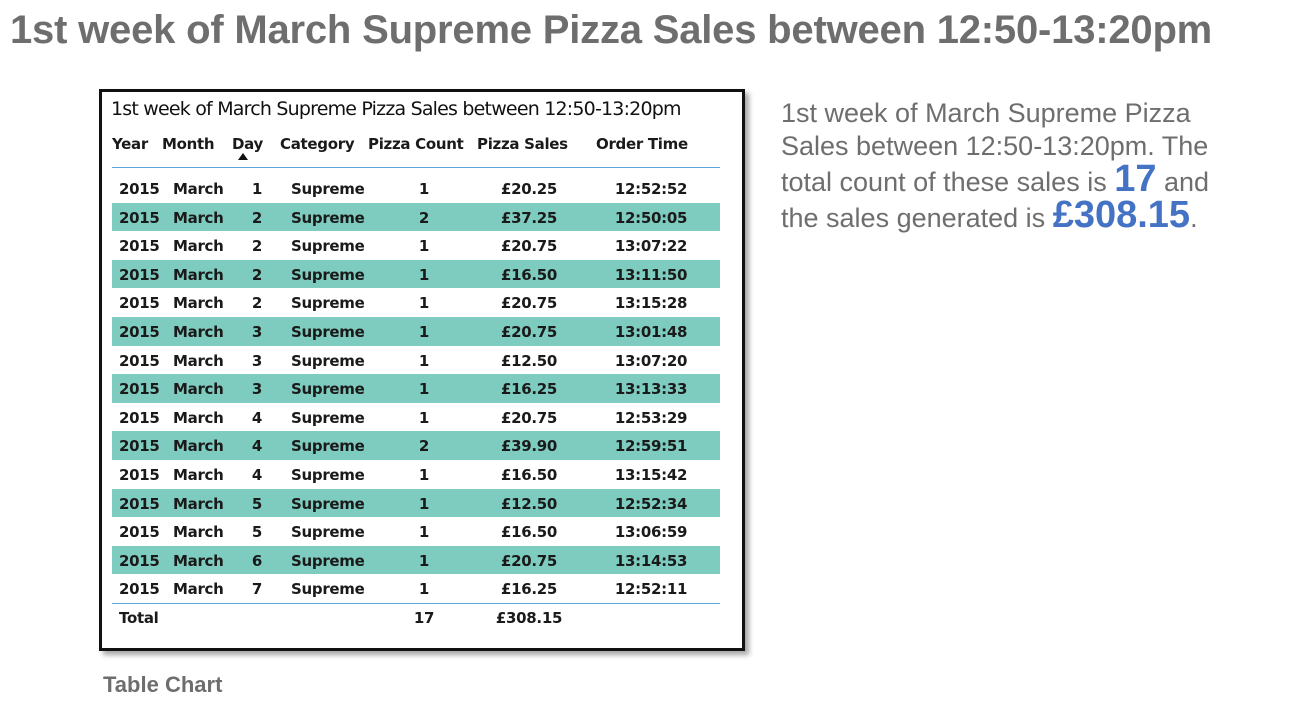 Image resolution: width=1289 pixels, height=711 pixels. I want to click on table-row: 2015 March 5 Supreme 1 £16.50 13:06:59, so click(416, 531).